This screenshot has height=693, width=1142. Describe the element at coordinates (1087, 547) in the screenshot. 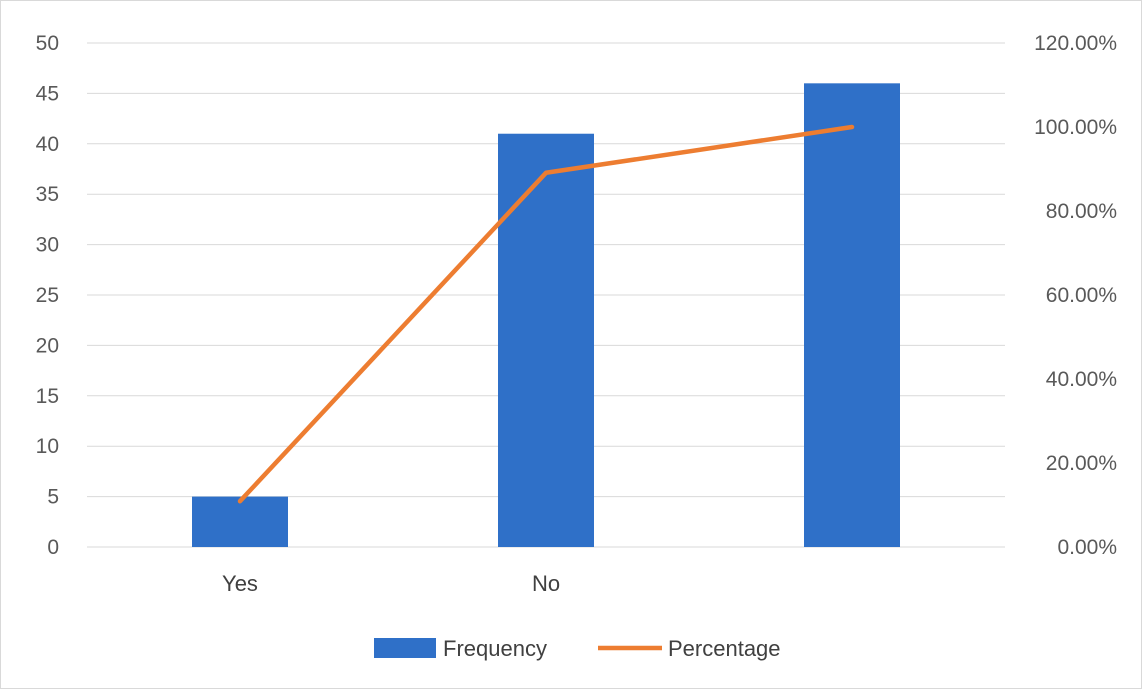

I see `right-tick-label: 0.00%` at that location.